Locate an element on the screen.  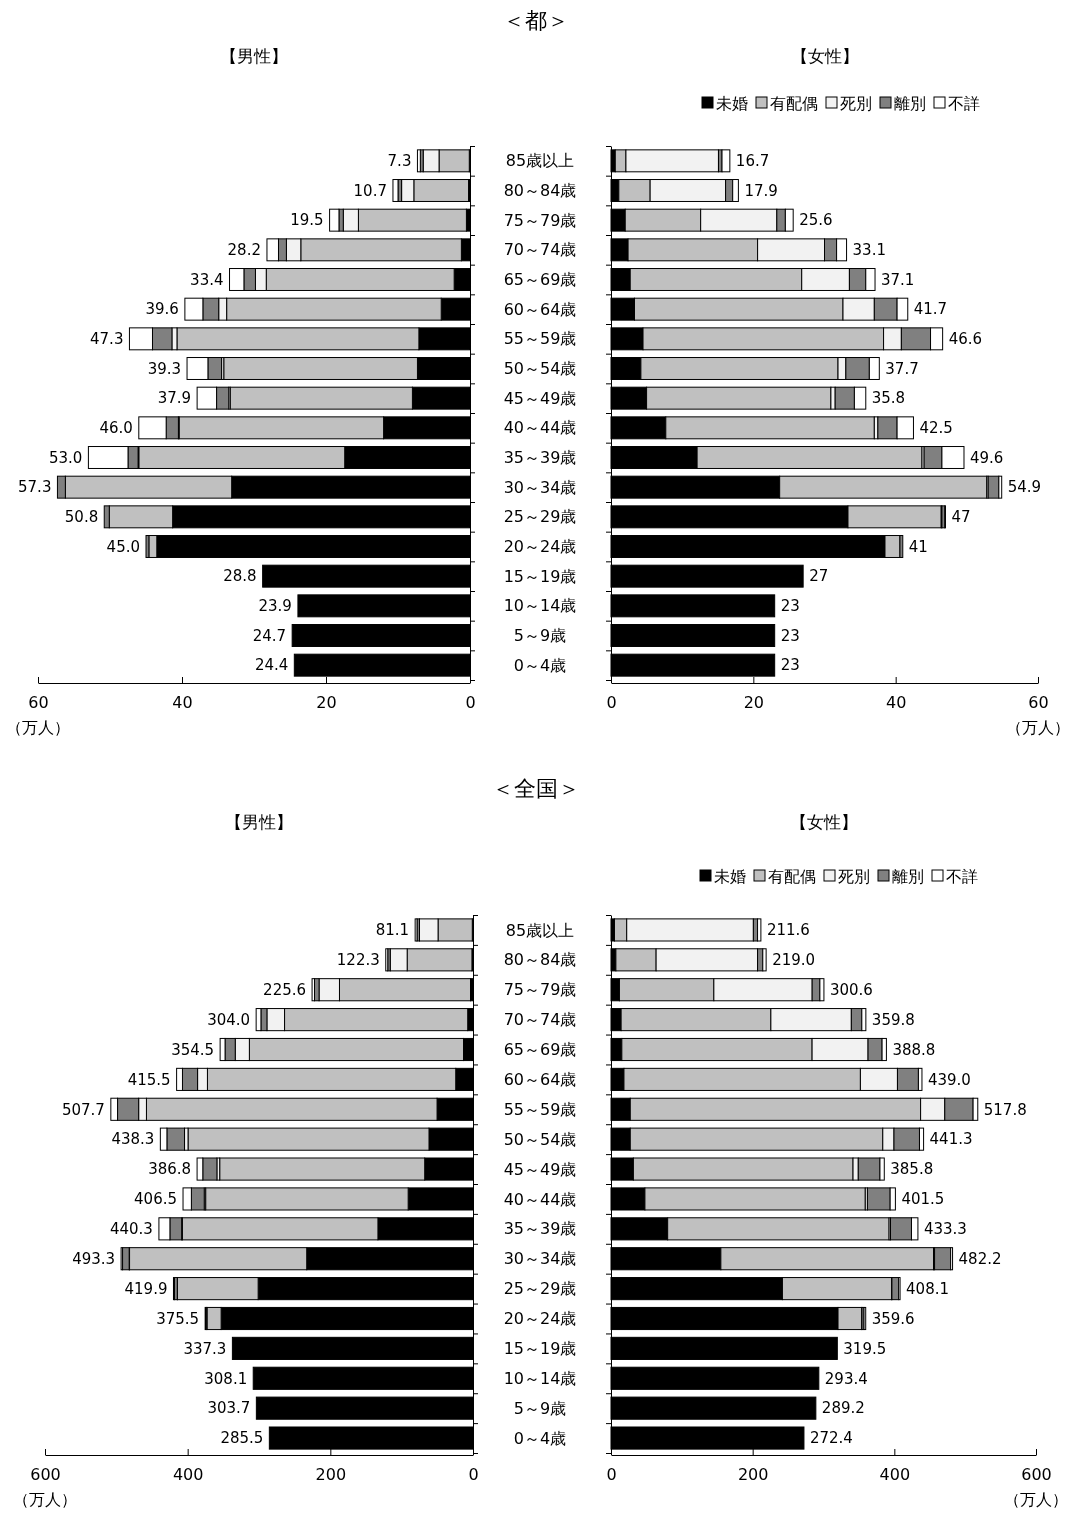
total-label: 303.7 is located at coordinates (229, 1408).